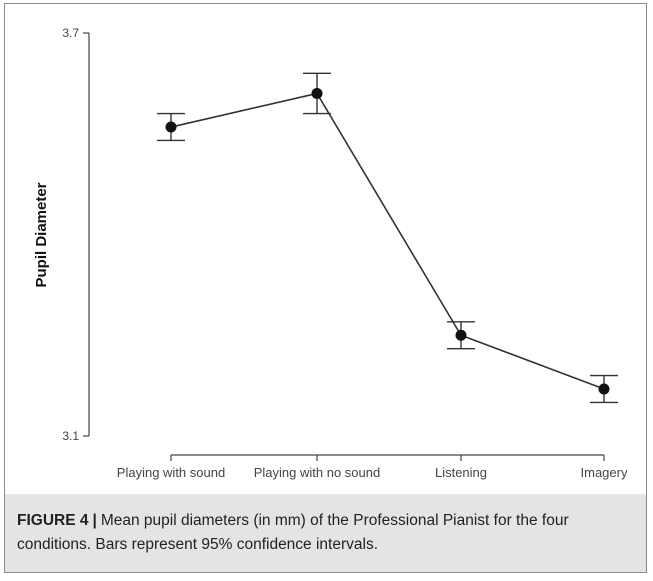 Image resolution: width=653 pixels, height=581 pixels. What do you see at coordinates (171, 472) in the screenshot?
I see `x-tick-label: Playing with sound` at bounding box center [171, 472].